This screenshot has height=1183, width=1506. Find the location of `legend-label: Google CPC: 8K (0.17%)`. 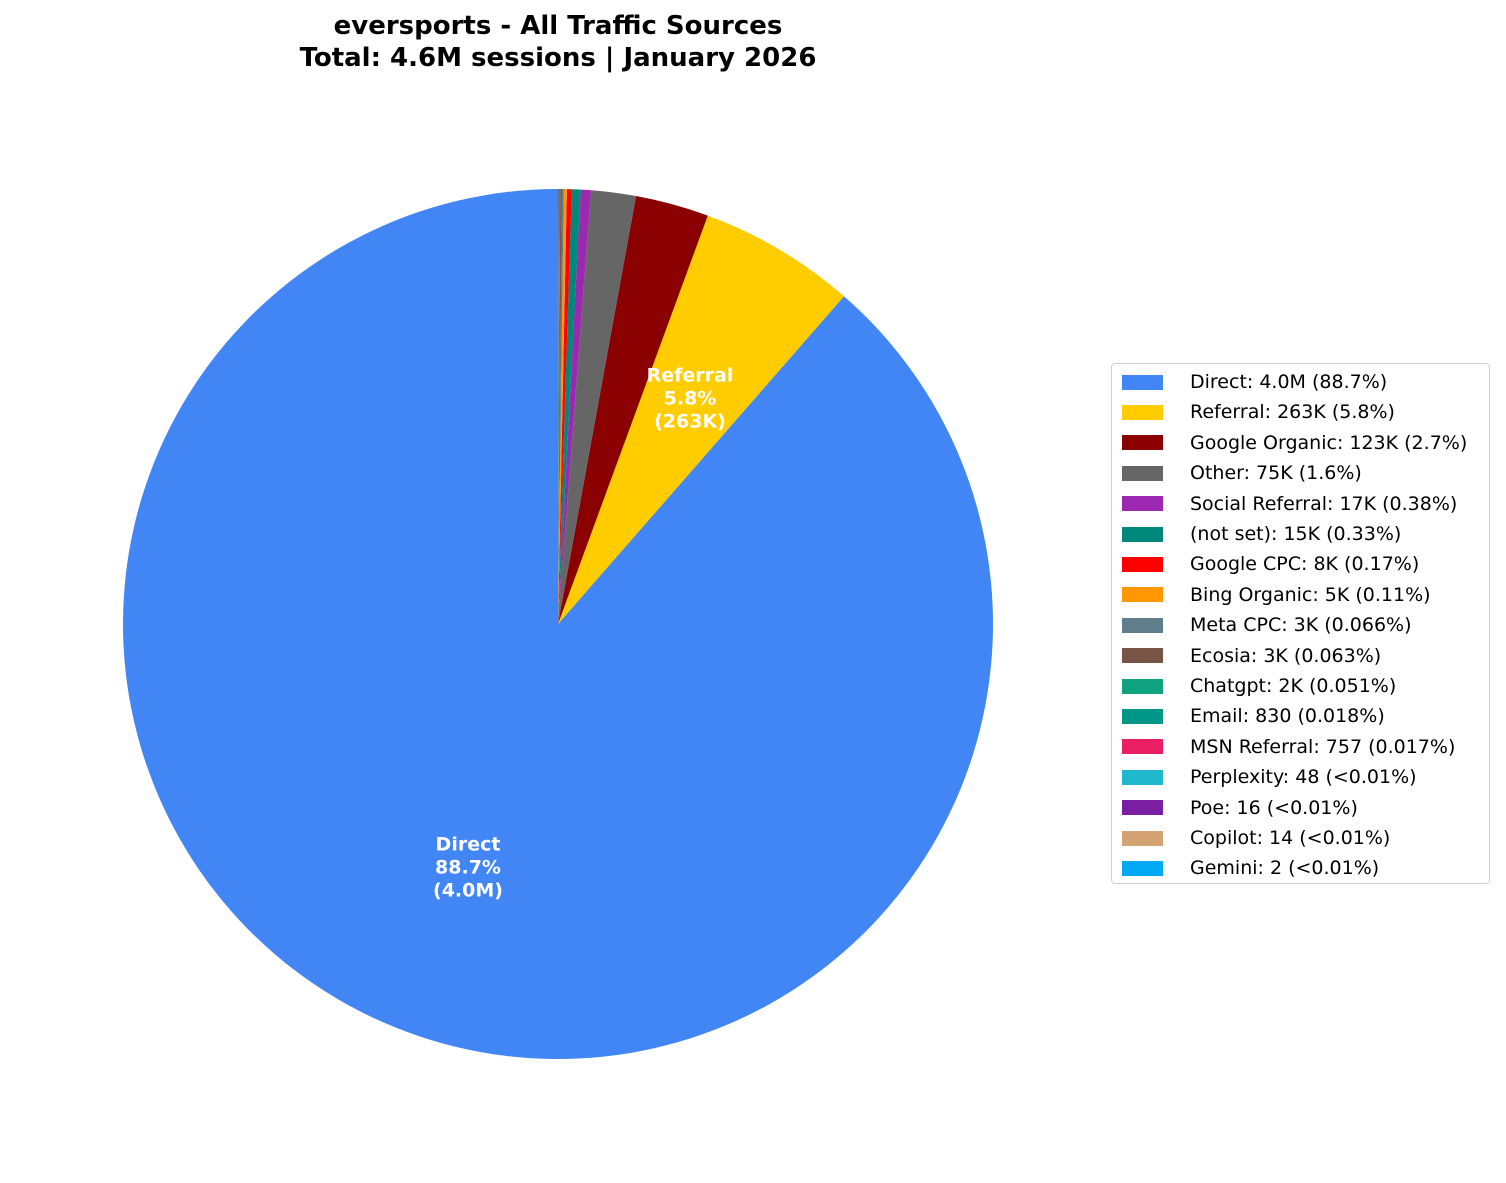

legend-label: Google CPC: 8K (0.17%) is located at coordinates (1305, 564).